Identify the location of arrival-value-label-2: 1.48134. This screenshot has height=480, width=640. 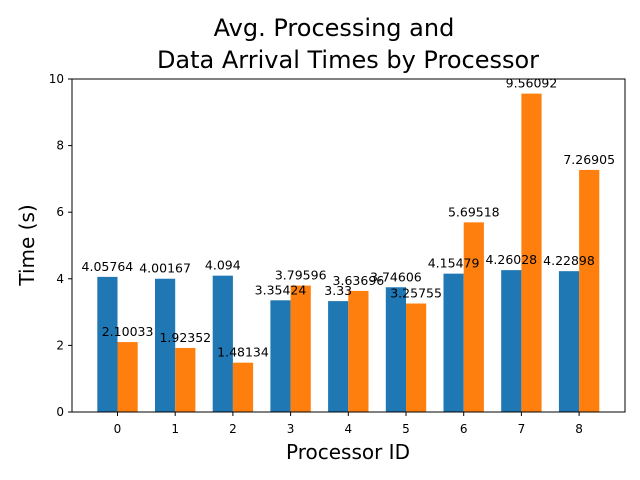
(243, 352).